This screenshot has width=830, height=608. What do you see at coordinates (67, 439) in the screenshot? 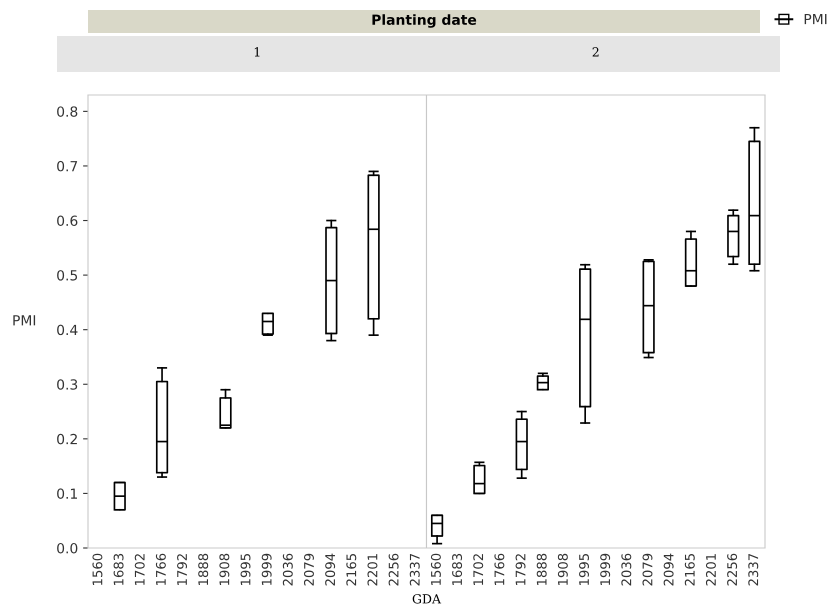
I see `y-tick-label: 0.2` at bounding box center [67, 439].